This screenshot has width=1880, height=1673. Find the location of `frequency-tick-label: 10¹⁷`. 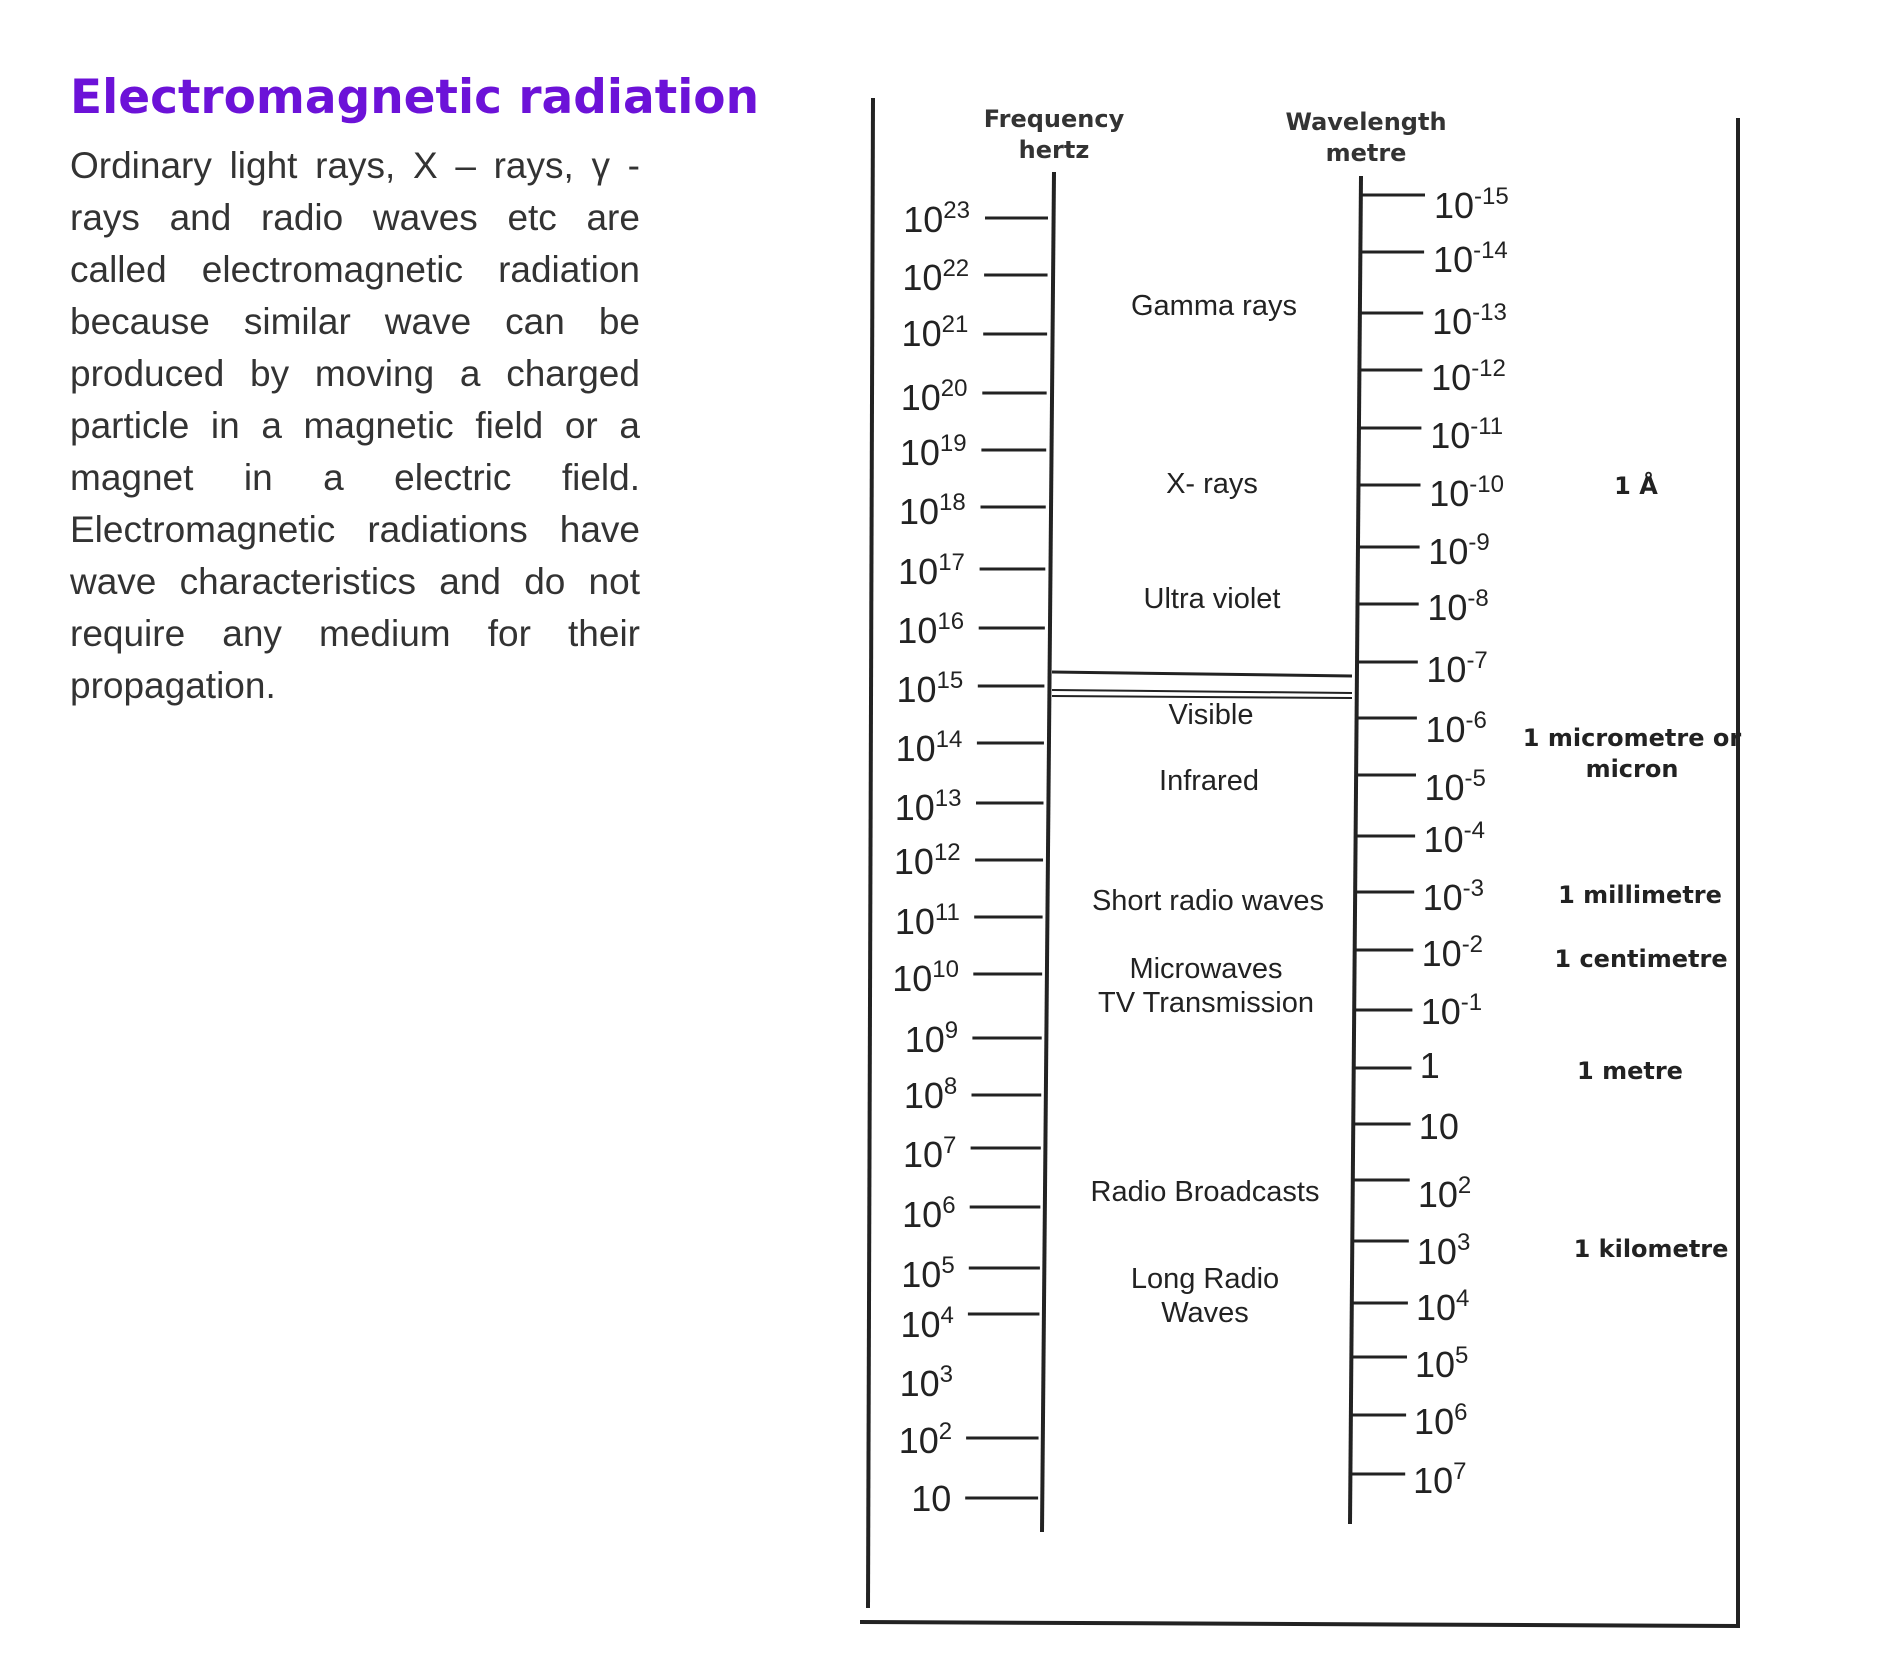

frequency-tick-label: 10¹⁷ is located at coordinates (931, 570).